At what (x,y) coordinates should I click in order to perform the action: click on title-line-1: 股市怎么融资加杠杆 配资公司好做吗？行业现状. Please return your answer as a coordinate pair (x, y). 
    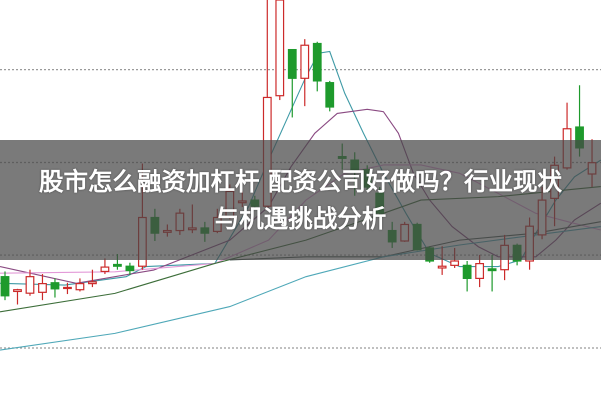
    Looking at the image, I should click on (300, 181).